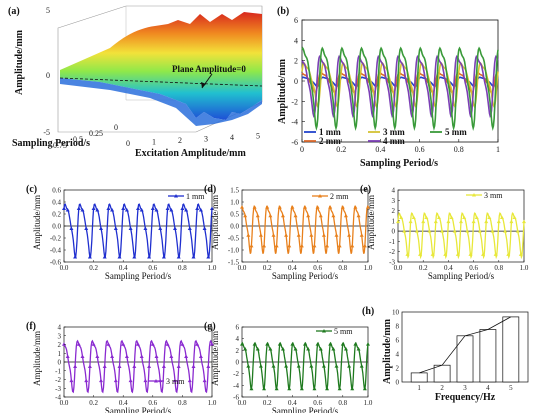  I want to click on panel-b-xlabel: Sampling Period/s, so click(399, 163).